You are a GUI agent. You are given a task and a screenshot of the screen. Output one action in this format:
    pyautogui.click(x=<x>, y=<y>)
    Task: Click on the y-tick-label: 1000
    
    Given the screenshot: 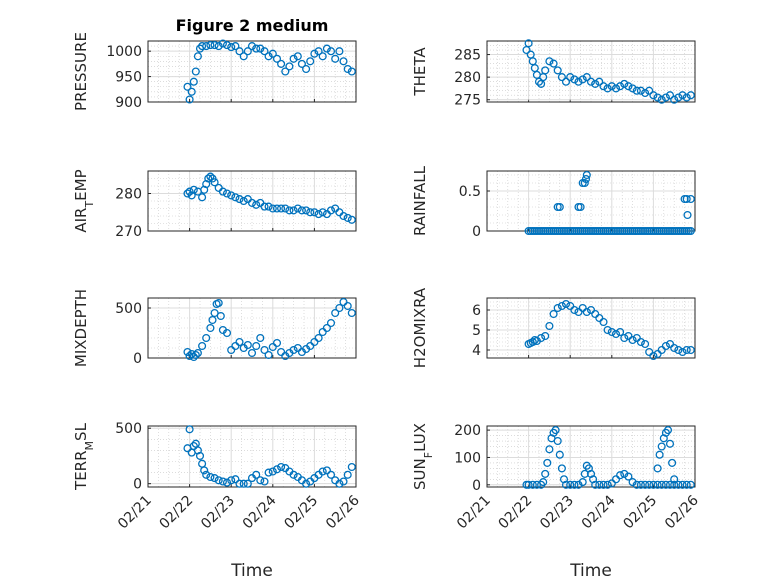 What is the action you would take?
    pyautogui.click(x=124, y=52)
    